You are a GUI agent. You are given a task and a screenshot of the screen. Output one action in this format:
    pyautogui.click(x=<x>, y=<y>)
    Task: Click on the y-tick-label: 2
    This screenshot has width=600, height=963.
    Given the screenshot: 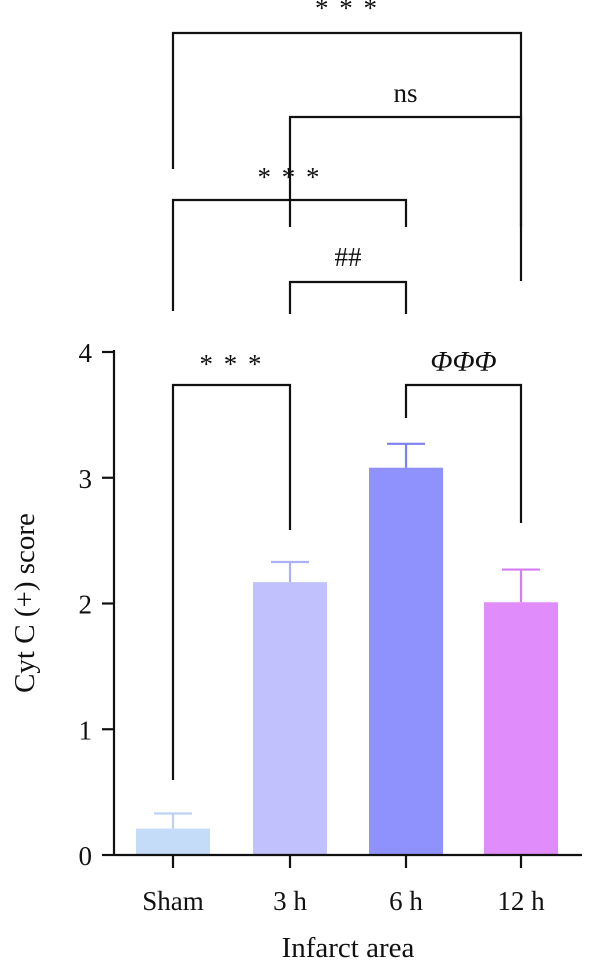 What is the action you would take?
    pyautogui.click(x=86, y=605)
    